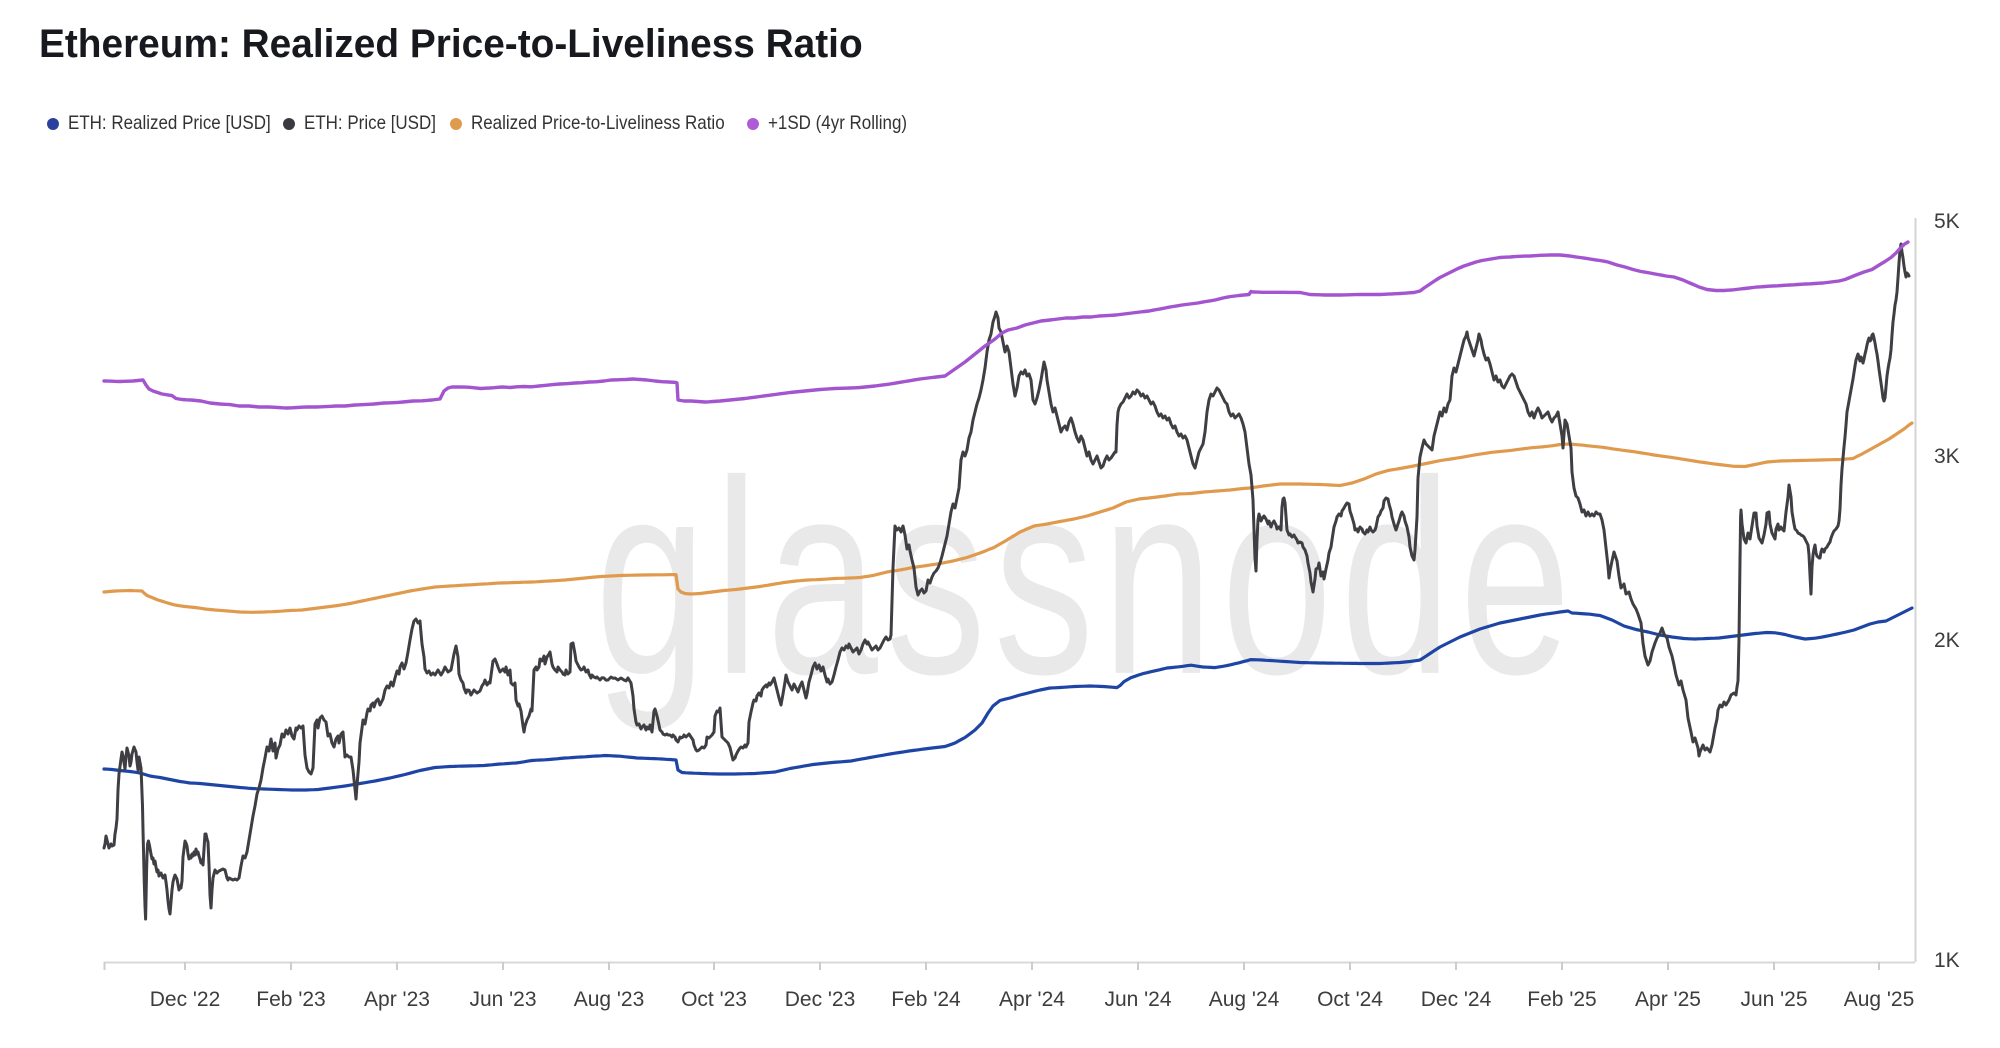 The image size is (2000, 1048). I want to click on svg-text: Apr '25, so click(1668, 999).